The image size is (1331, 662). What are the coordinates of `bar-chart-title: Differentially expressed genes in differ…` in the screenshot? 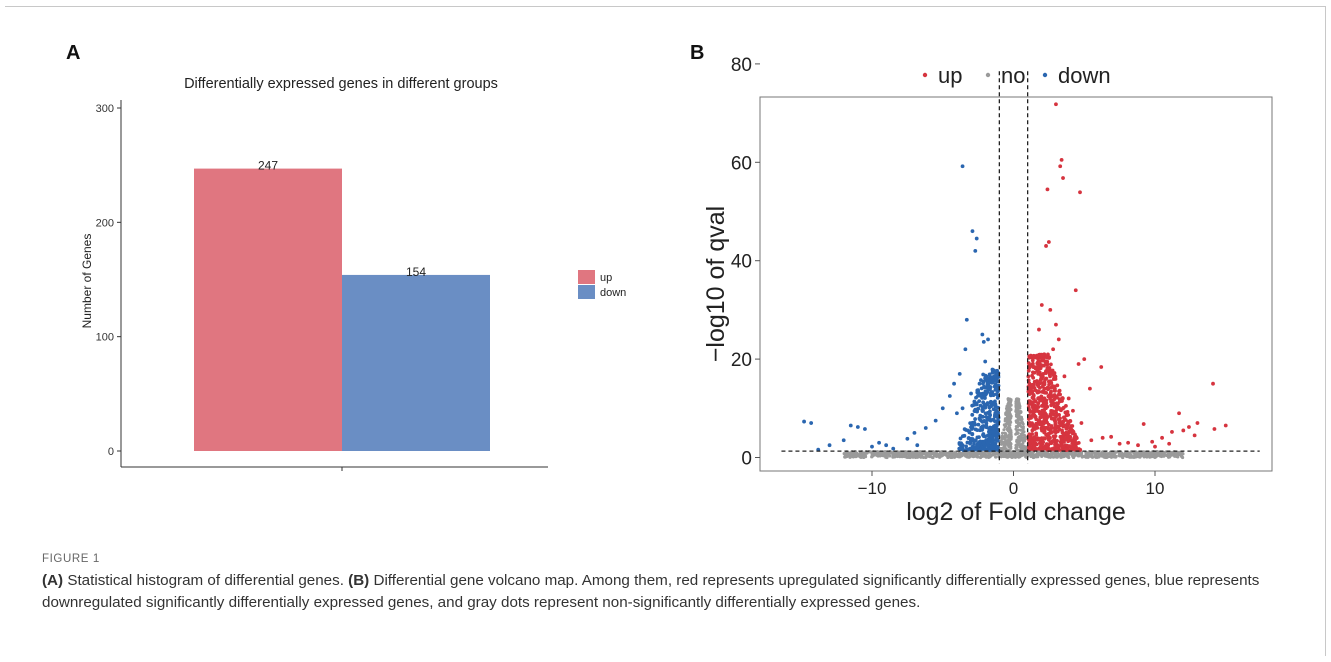 It's located at (341, 84).